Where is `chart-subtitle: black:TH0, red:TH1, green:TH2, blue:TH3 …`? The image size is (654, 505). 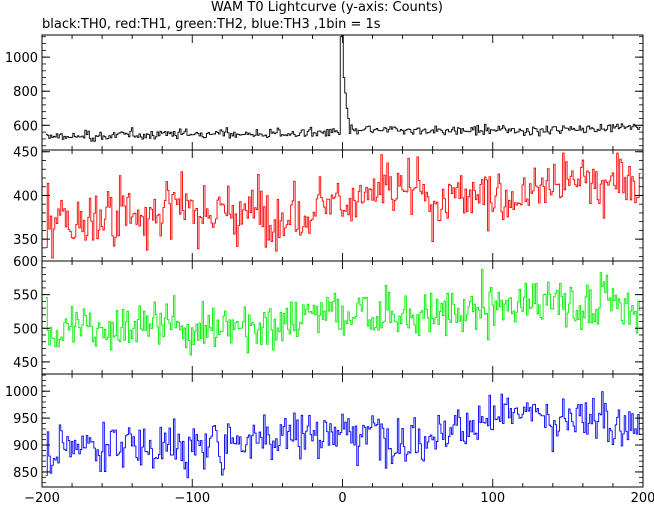 chart-subtitle: black:TH0, red:TH1, green:TH2, blue:TH3 … is located at coordinates (211, 24).